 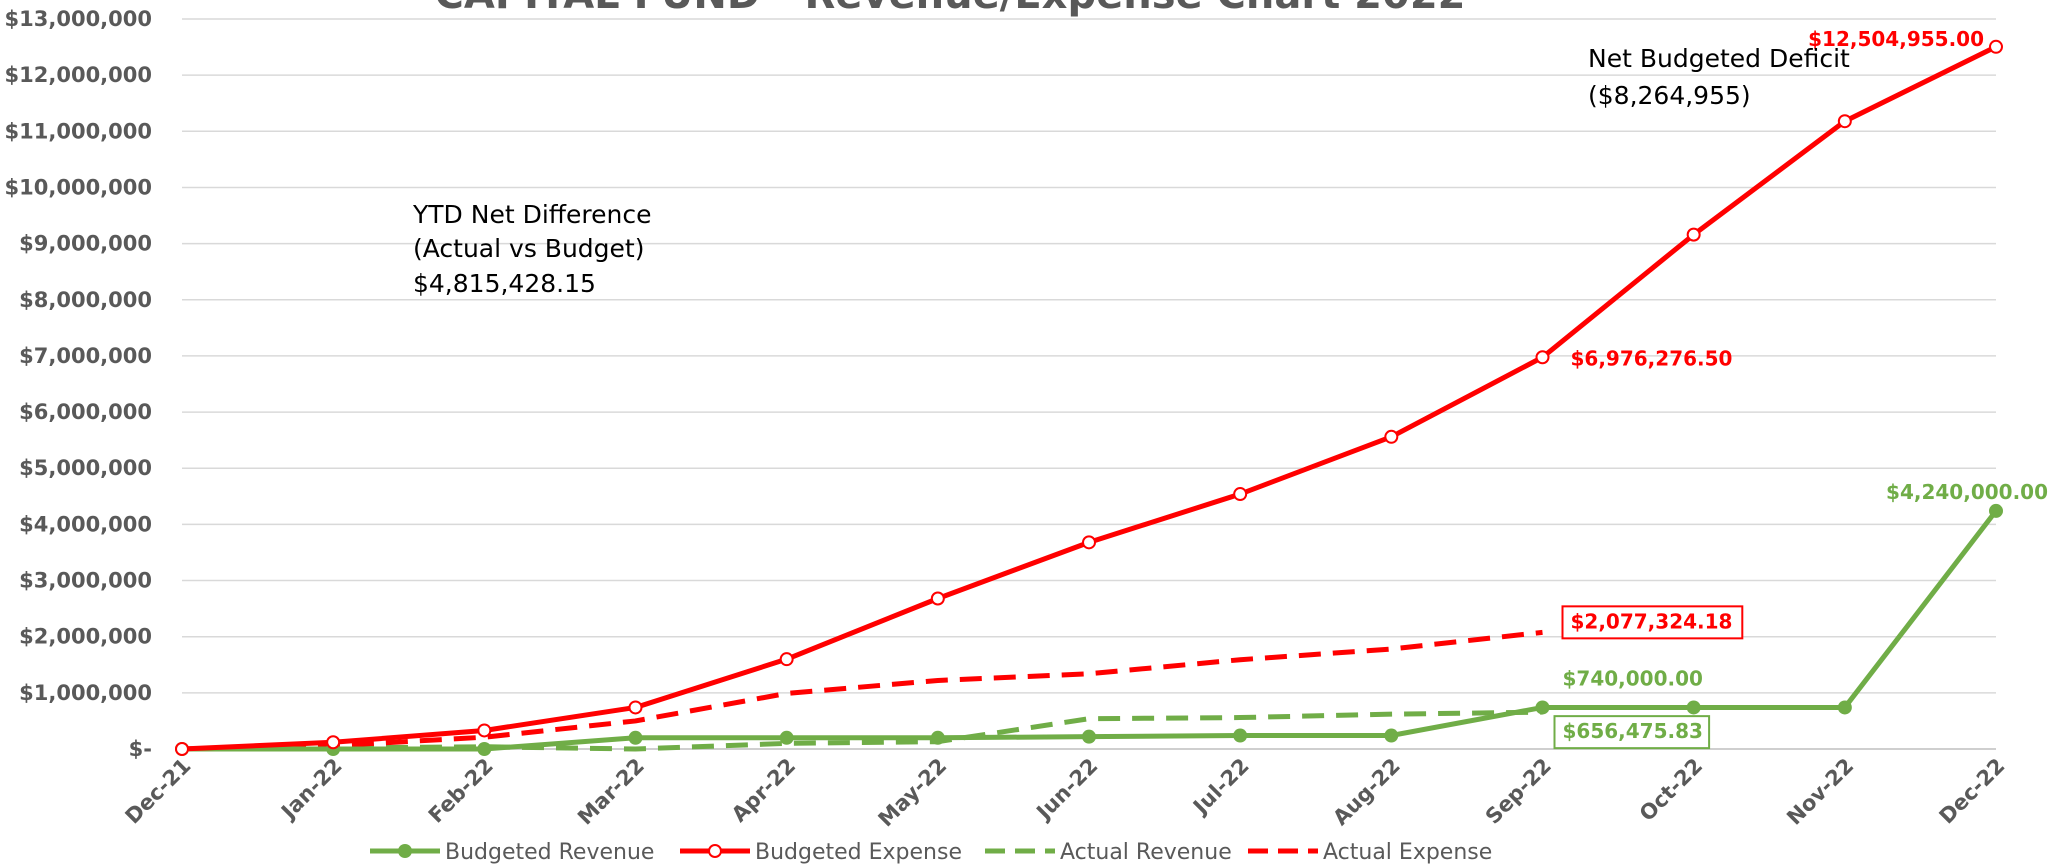 I want to click on data-label-text: $740,000.00, so click(x=1633, y=678).